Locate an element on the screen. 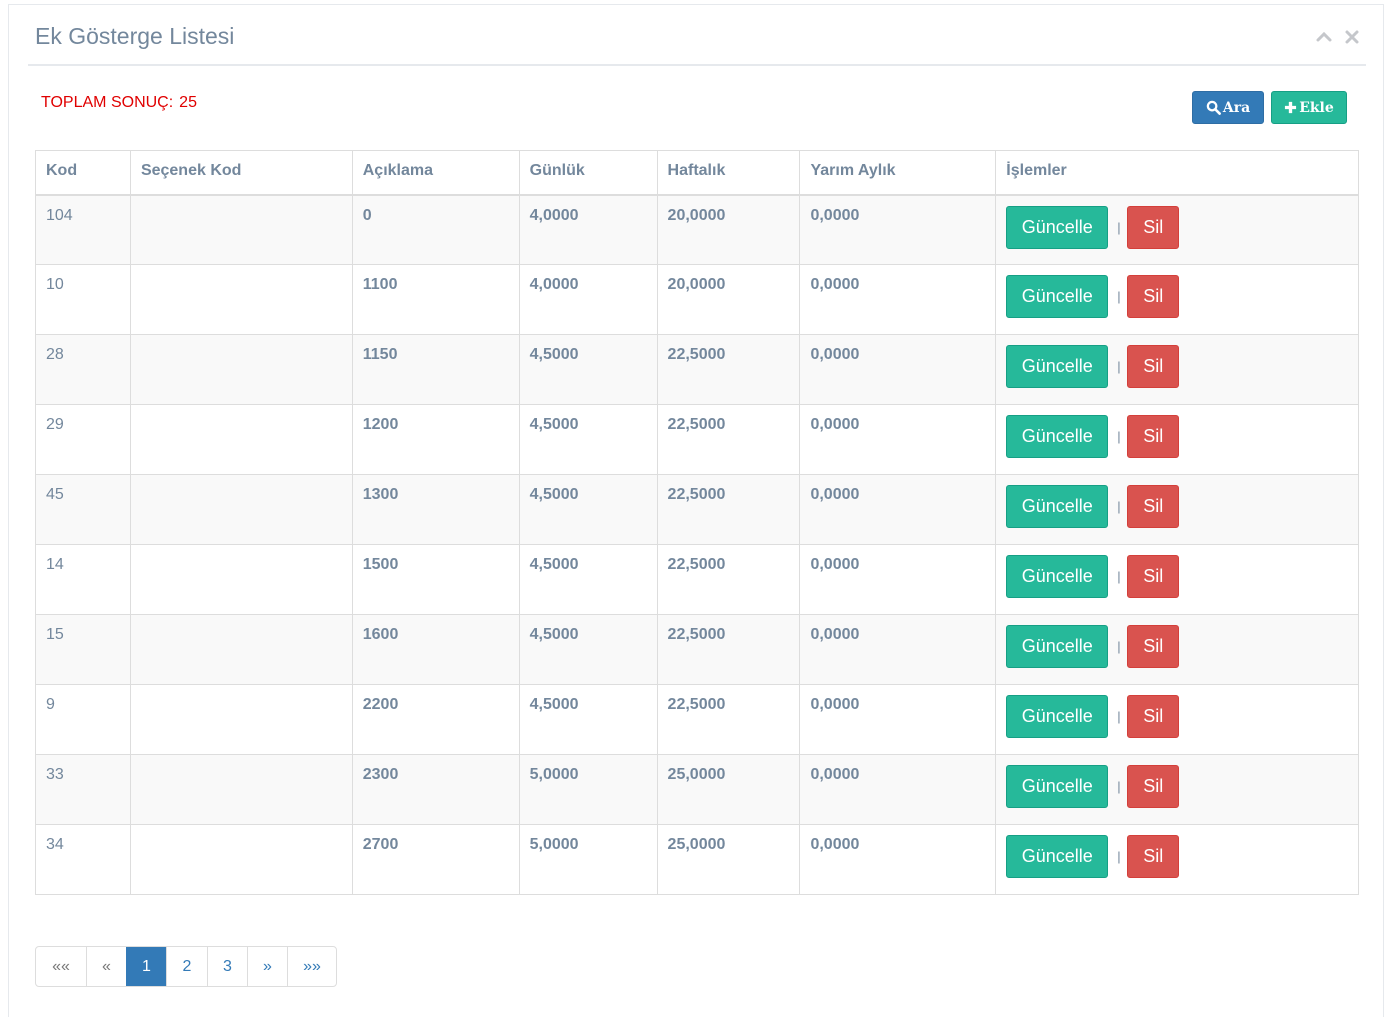  cell-haftalik: 20,0000 is located at coordinates (728, 229).